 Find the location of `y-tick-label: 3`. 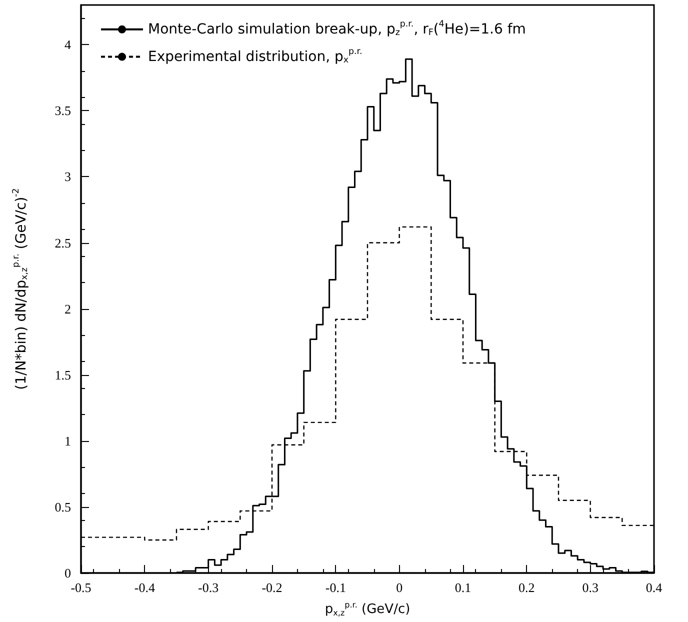

y-tick-label: 3 is located at coordinates (67, 176).